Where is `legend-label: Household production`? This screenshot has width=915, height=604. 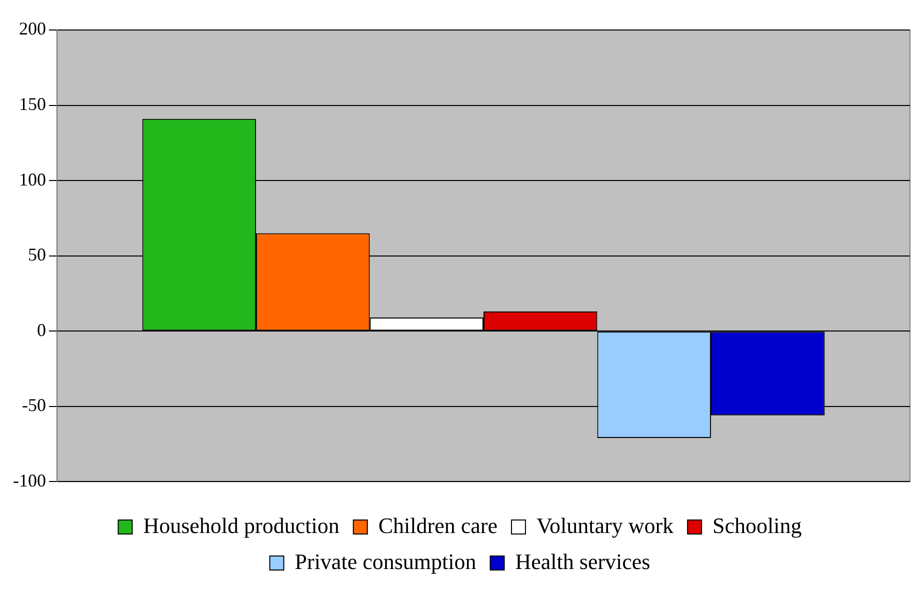
legend-label: Household production is located at coordinates (241, 525).